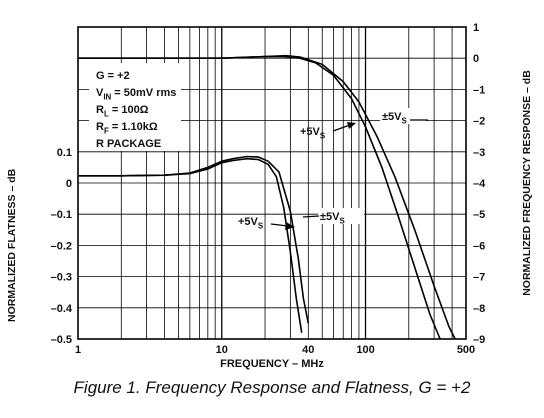  I want to click on y-left-tick-label: –0.3, so click(61, 278).